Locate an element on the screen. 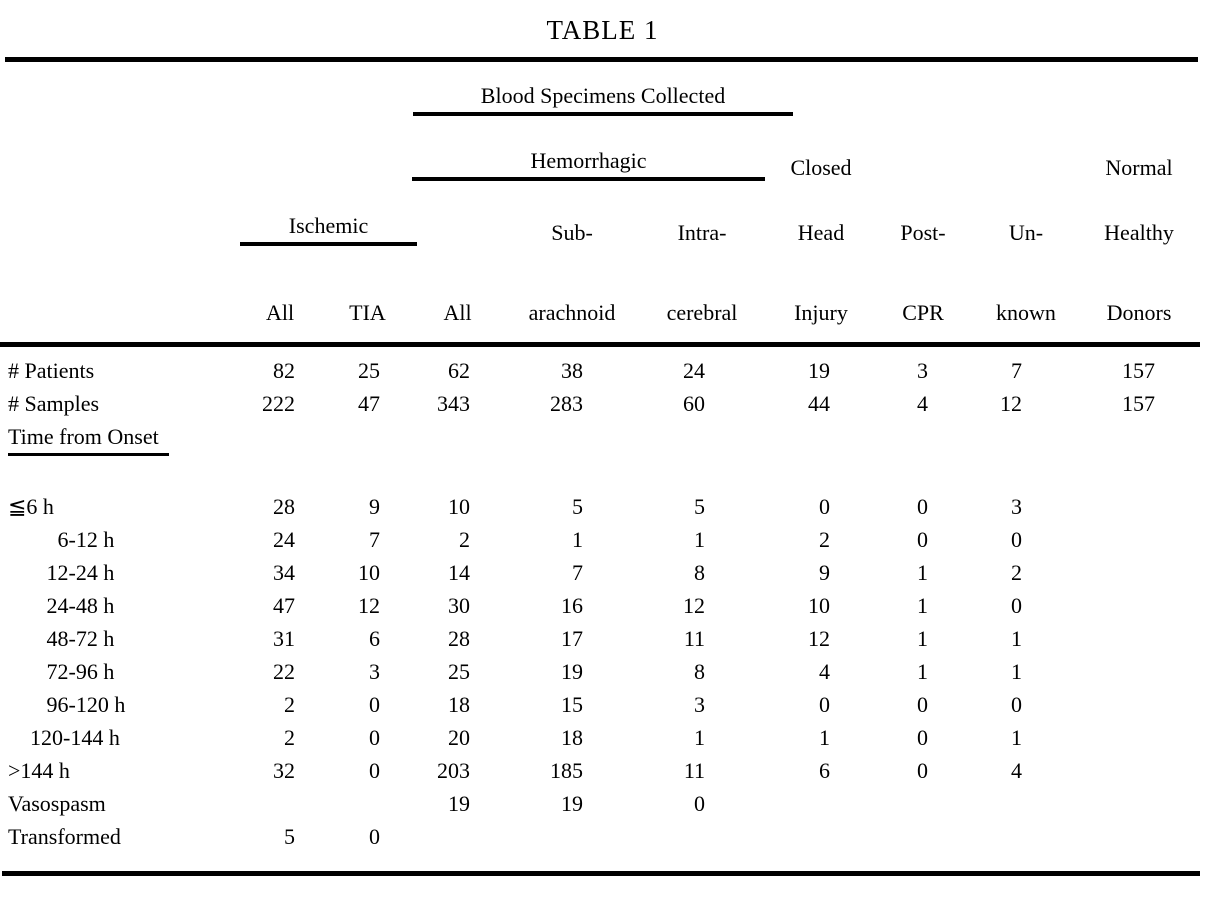 Image resolution: width=1205 pixels, height=902 pixels. hemorrhagic-label: Hemorrhagic is located at coordinates (588, 164).